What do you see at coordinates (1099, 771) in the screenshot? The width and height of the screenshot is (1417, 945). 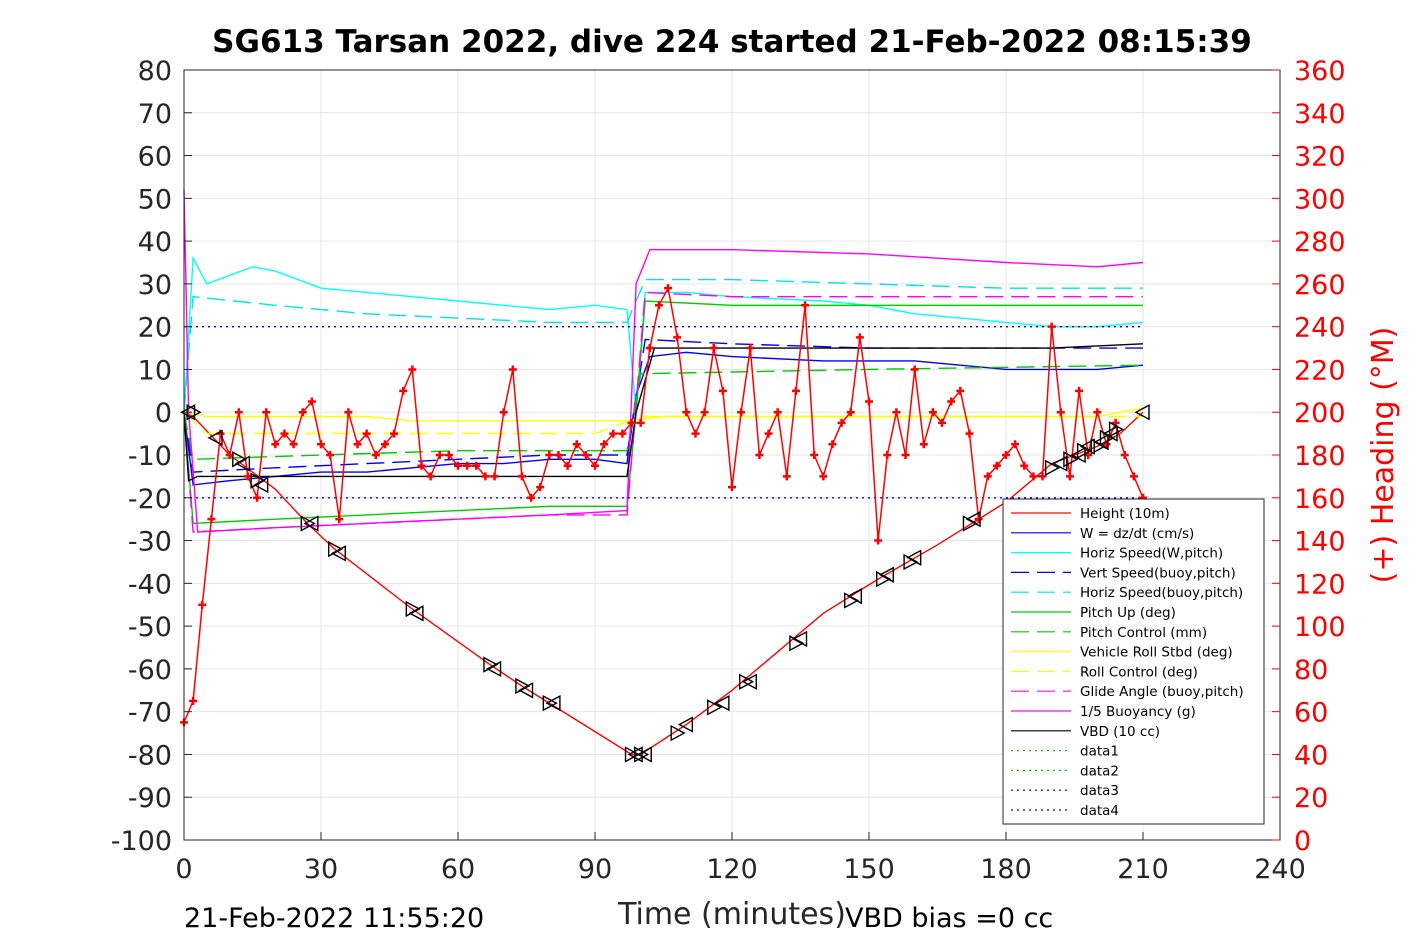 I see `legend-label: data2` at bounding box center [1099, 771].